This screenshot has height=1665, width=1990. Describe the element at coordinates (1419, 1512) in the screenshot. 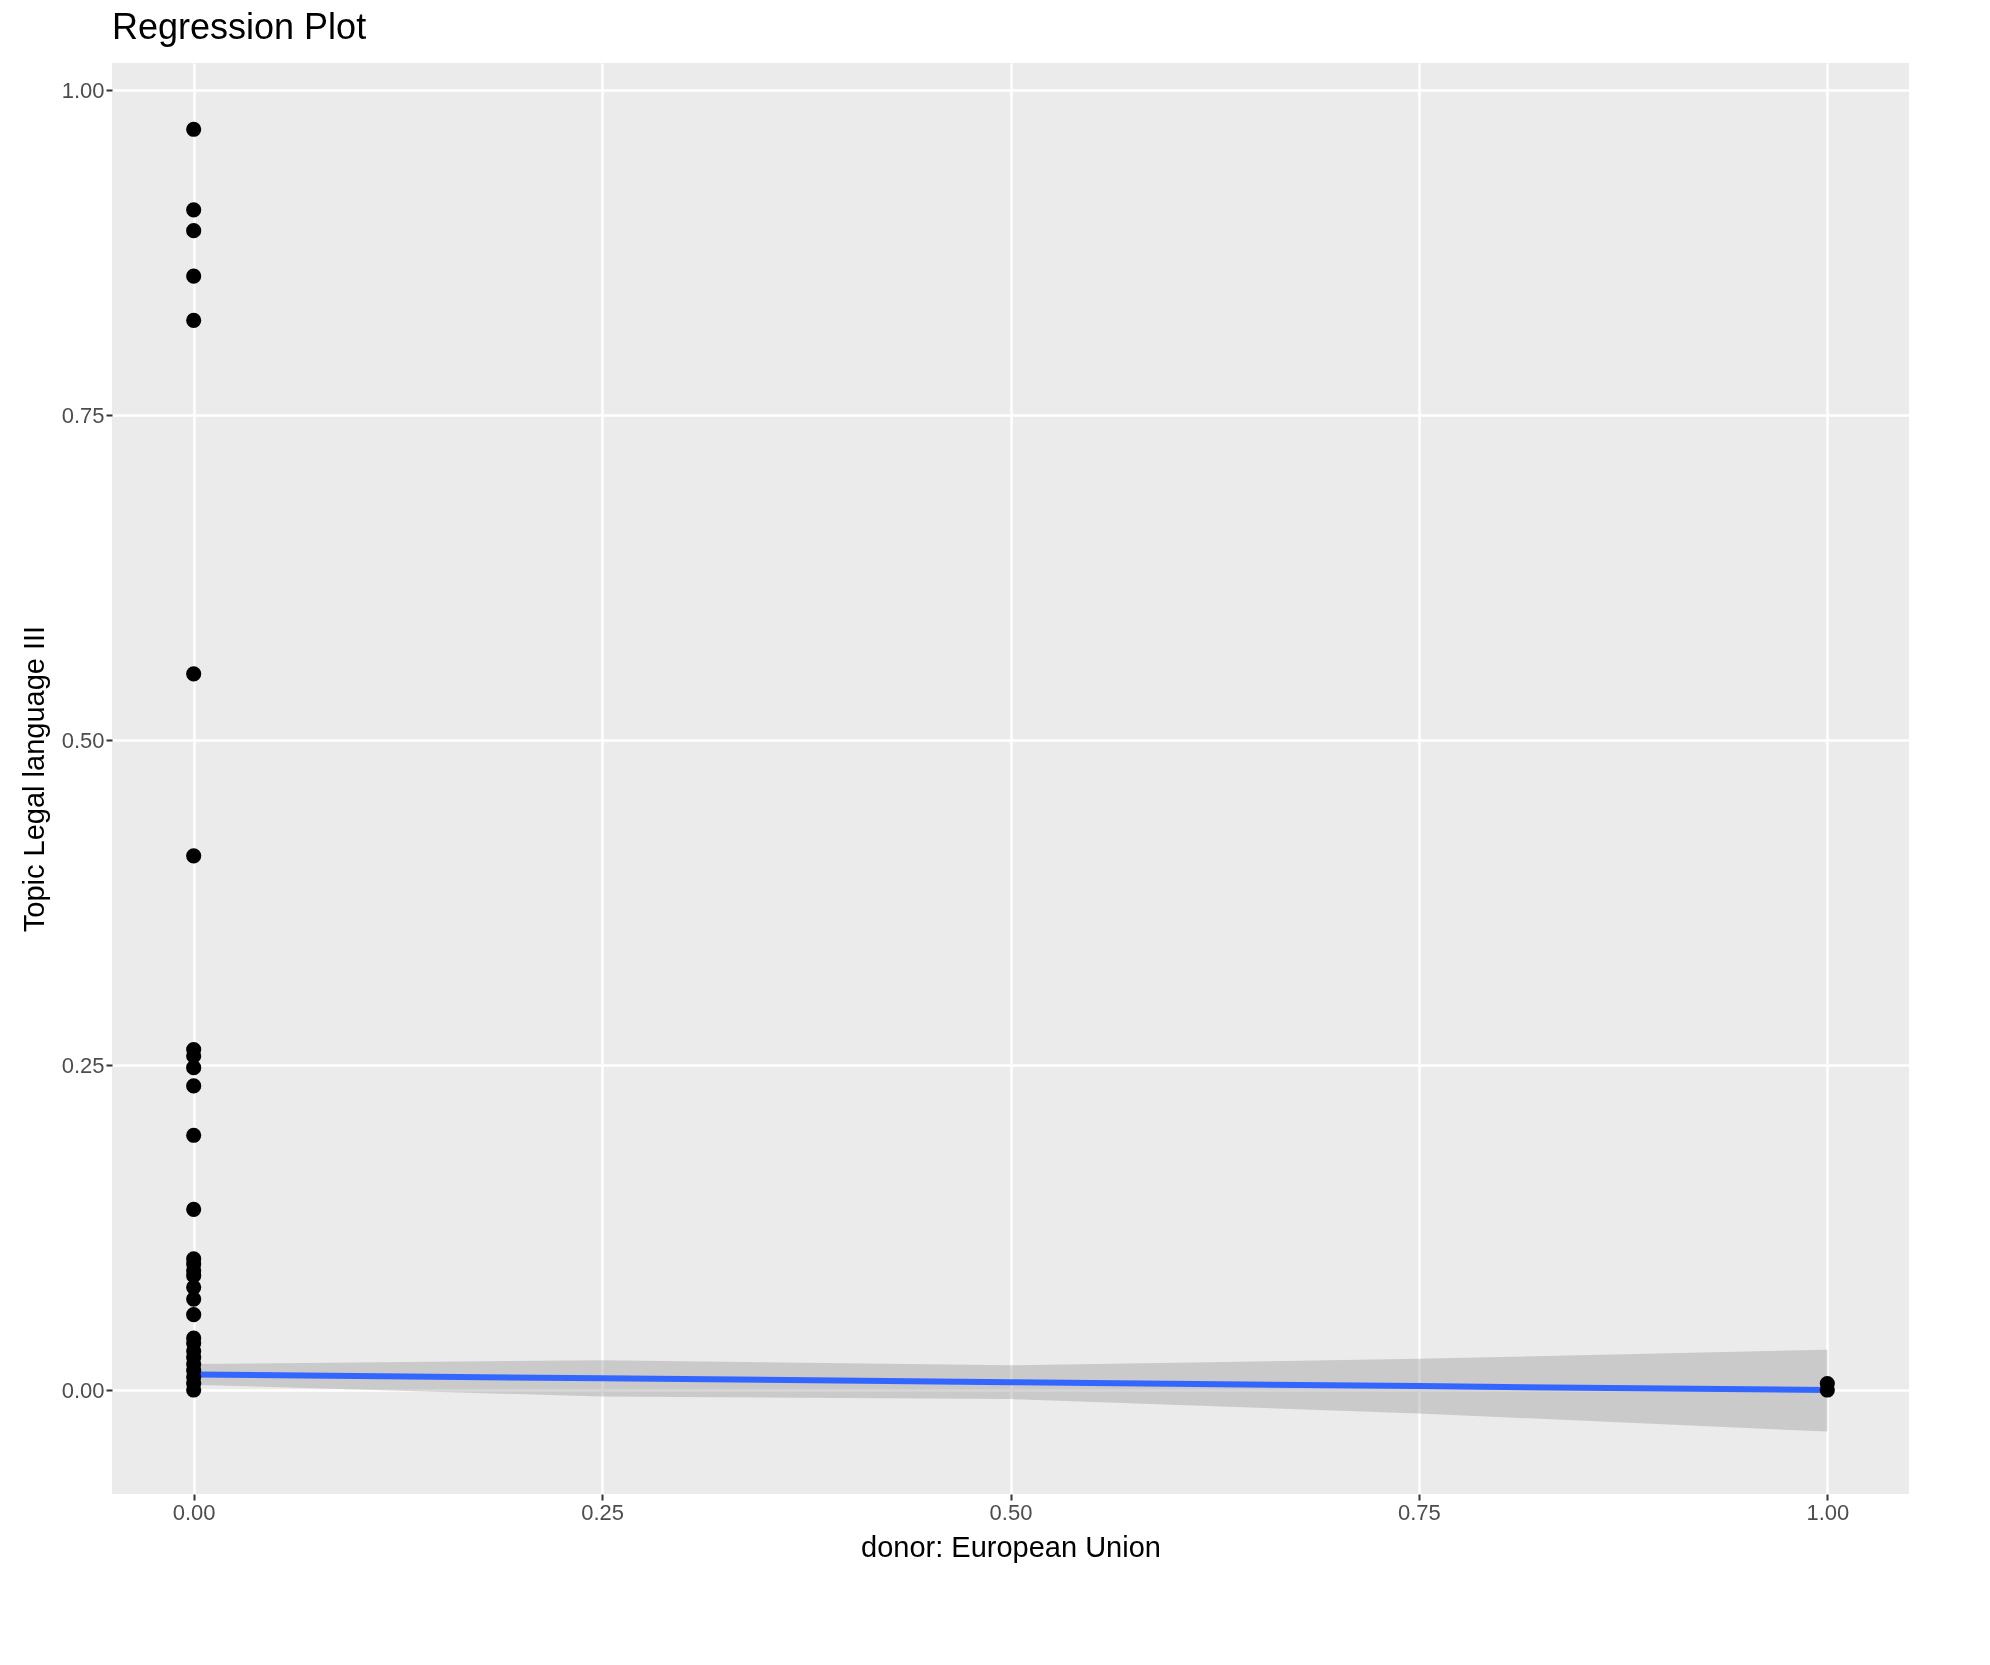

I see `x-tick-label: 0.75` at that location.